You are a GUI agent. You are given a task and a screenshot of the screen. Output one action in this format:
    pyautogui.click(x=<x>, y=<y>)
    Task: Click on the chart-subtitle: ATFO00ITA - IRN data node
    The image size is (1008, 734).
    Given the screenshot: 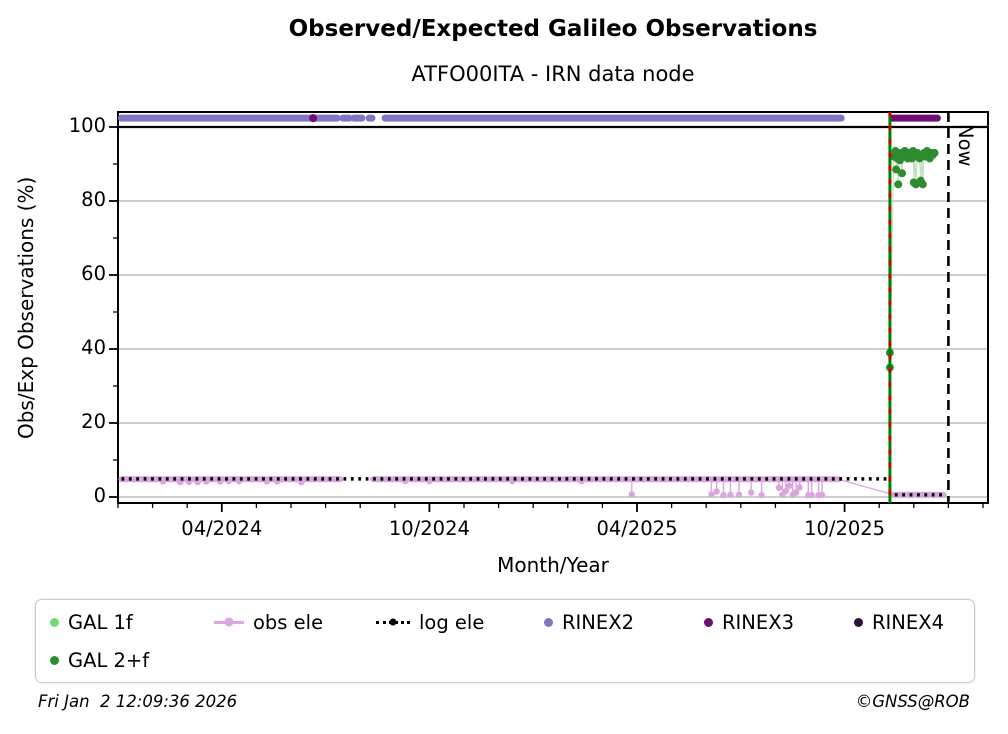 What is the action you would take?
    pyautogui.click(x=553, y=74)
    